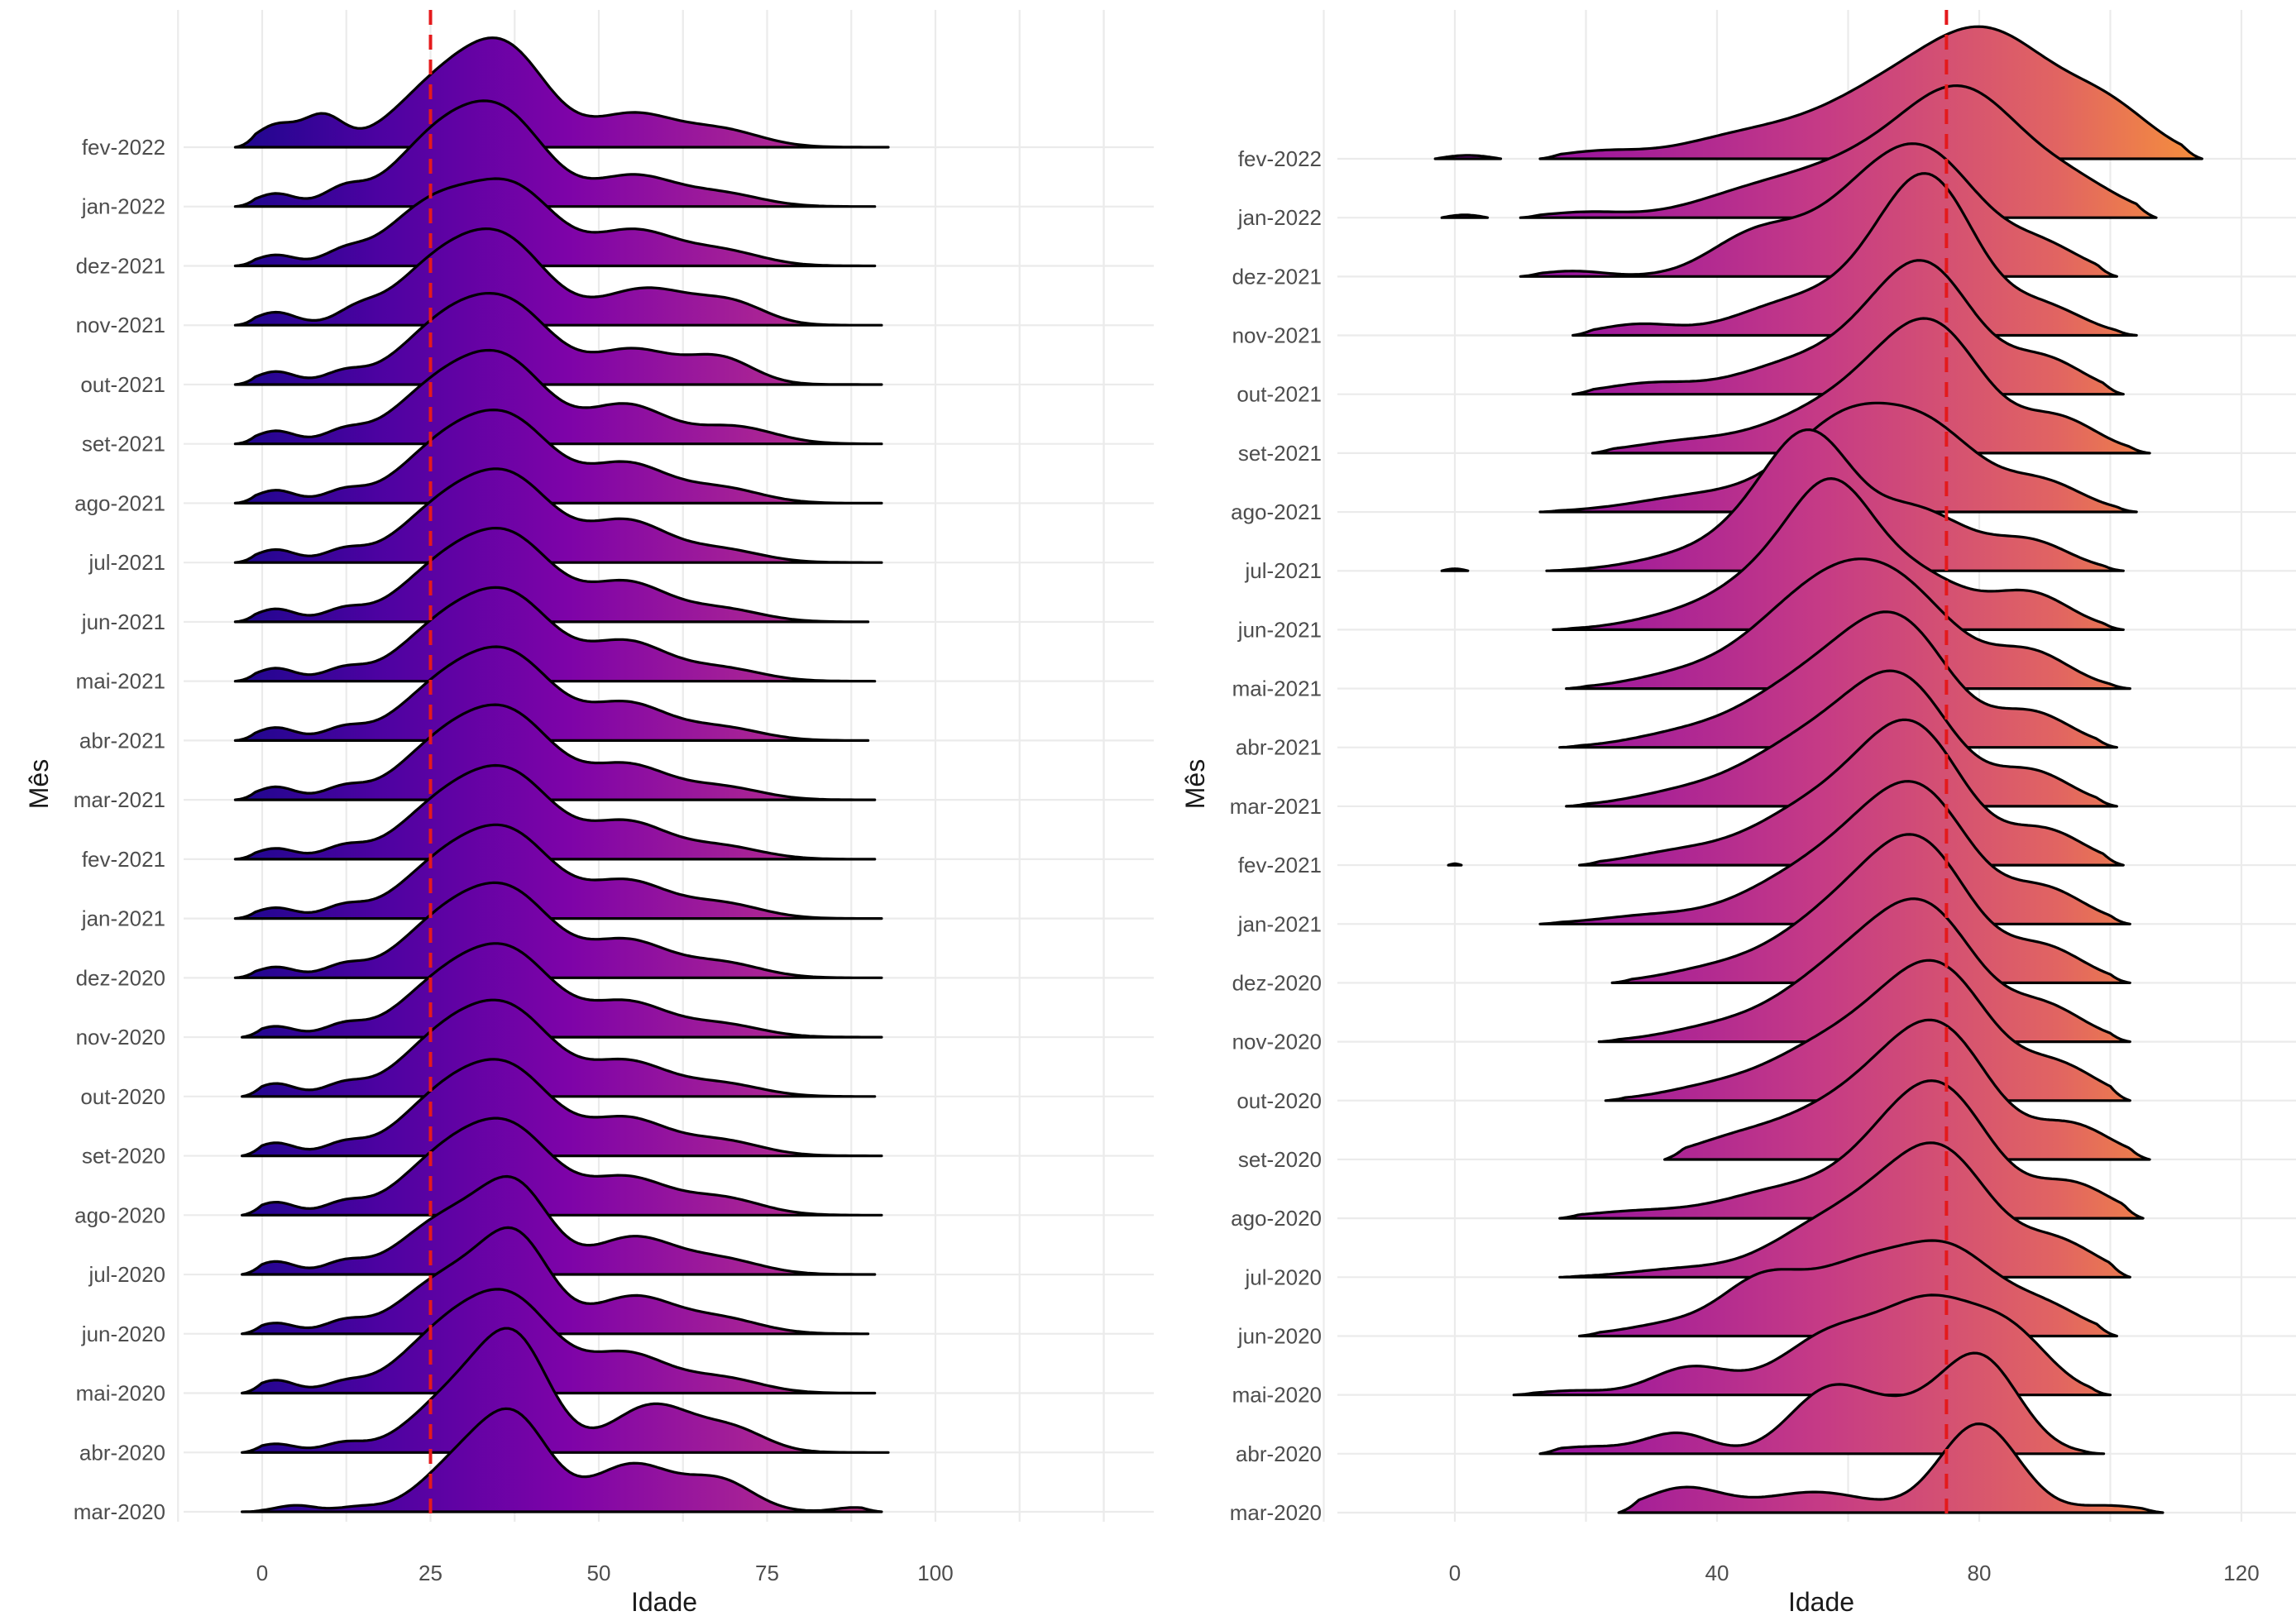 Image resolution: width=2296 pixels, height=1616 pixels. I want to click on x-axis-label-left: Idade, so click(664, 1601).